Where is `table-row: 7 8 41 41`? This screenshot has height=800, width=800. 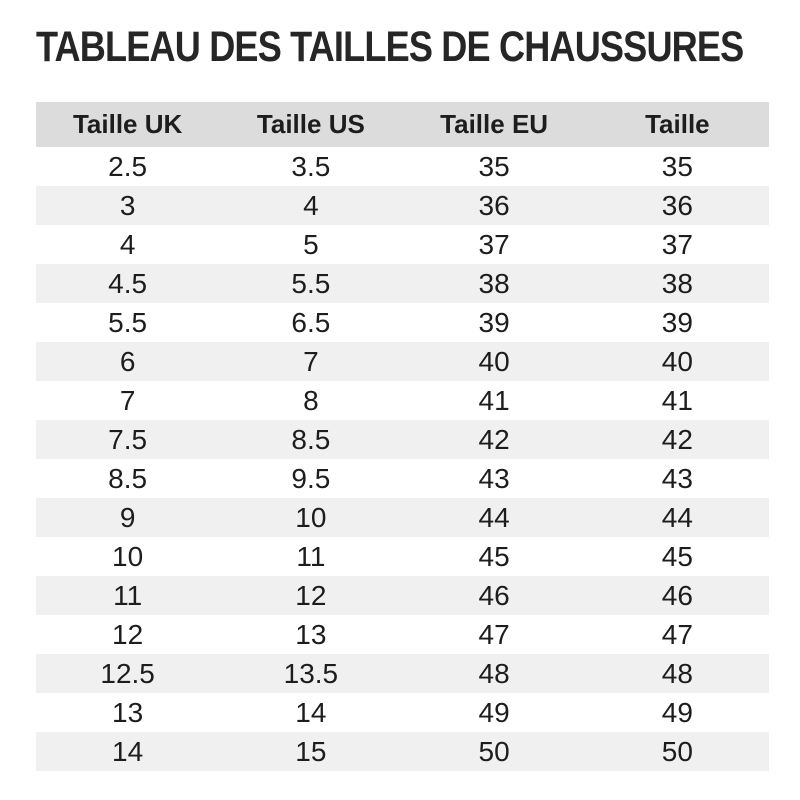 table-row: 7 8 41 41 is located at coordinates (402, 400).